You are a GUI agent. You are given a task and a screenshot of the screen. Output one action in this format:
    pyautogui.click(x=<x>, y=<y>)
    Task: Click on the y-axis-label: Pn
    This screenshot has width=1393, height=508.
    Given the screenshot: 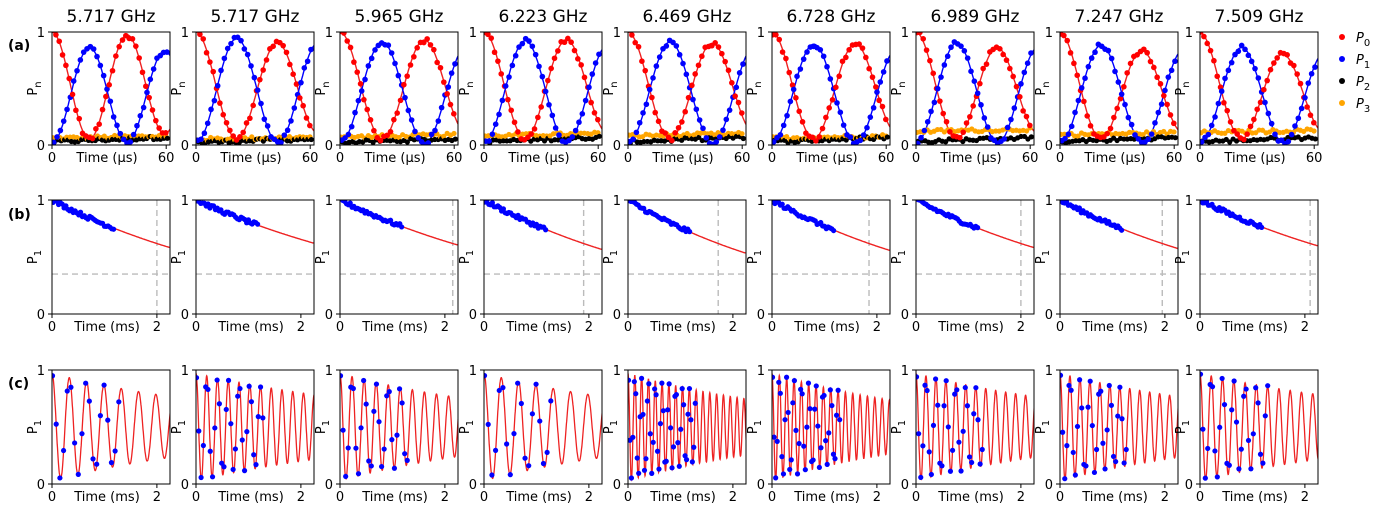 What is the action you would take?
    pyautogui.click(x=899, y=88)
    